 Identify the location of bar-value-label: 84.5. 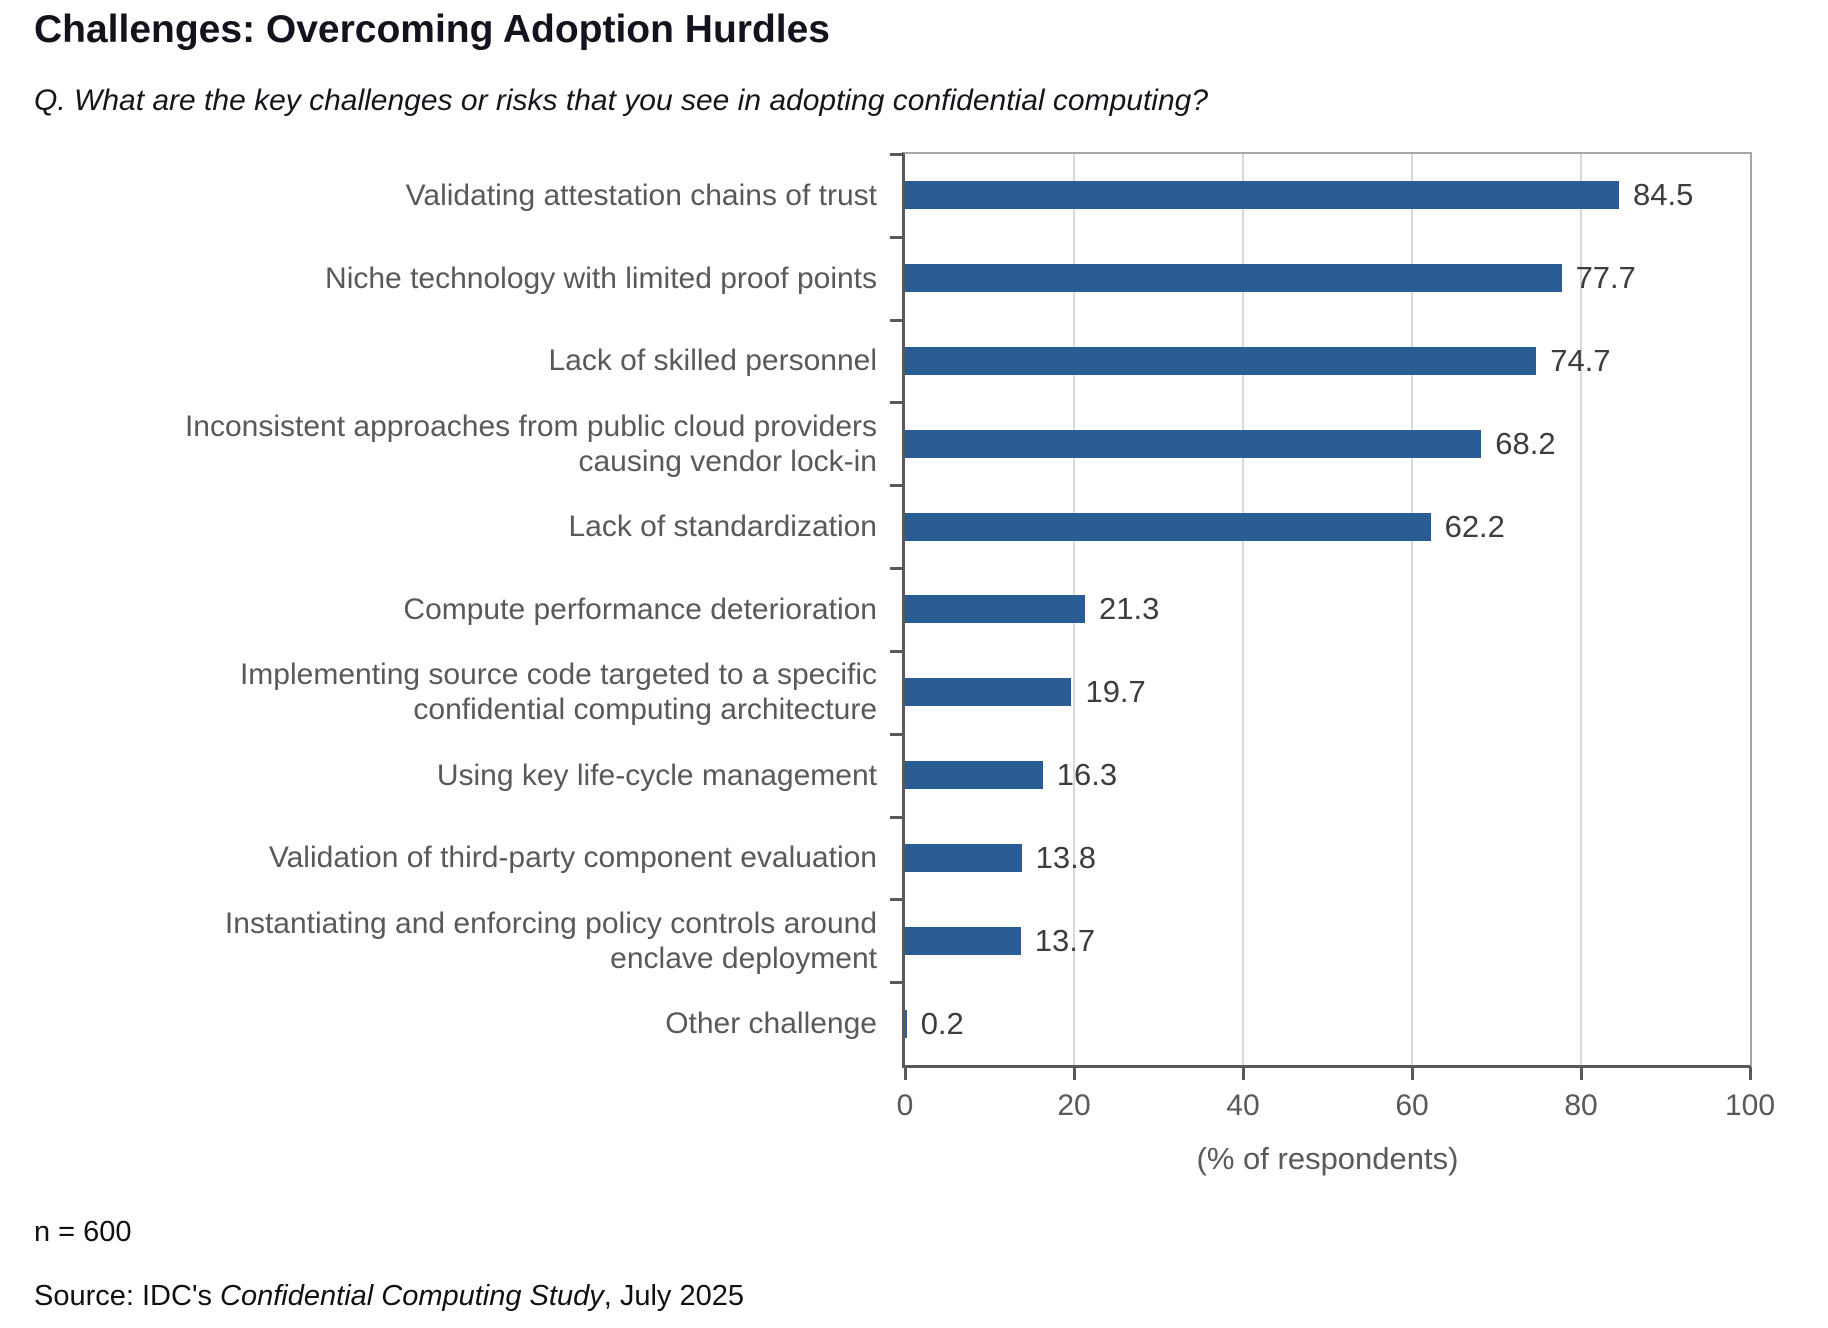
(1663, 195).